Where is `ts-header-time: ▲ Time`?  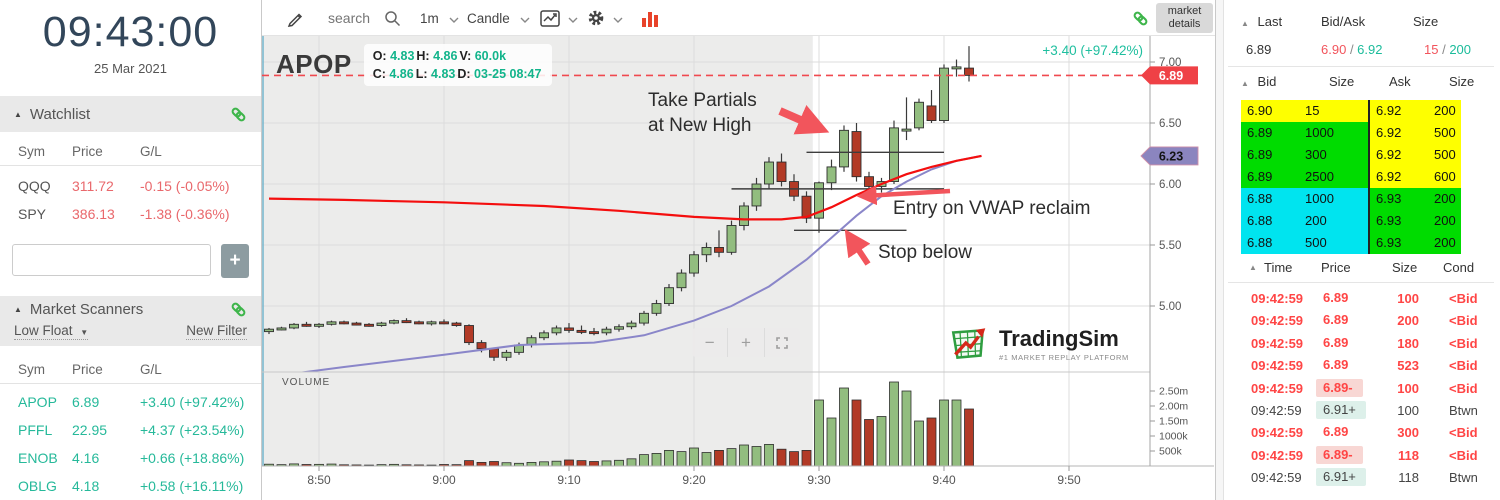 ts-header-time: ▲ Time is located at coordinates (1271, 267).